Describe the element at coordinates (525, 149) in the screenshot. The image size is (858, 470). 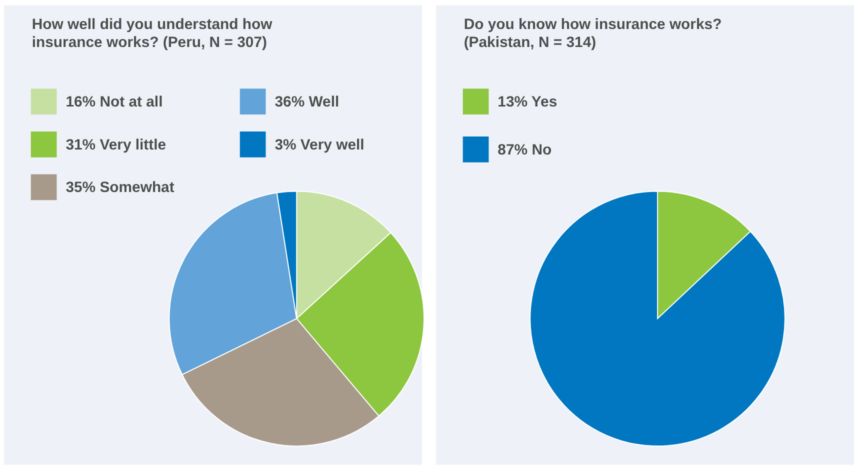
I see `legend-label: 87% No` at that location.